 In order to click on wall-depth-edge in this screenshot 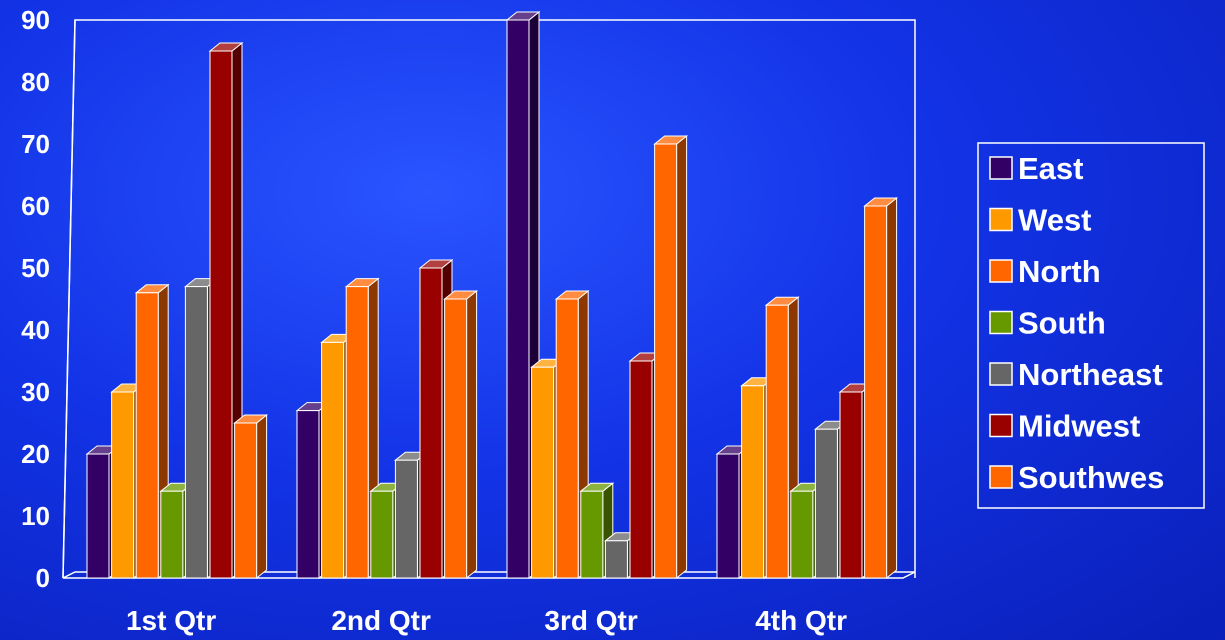, I will do `click(69, 299)`.